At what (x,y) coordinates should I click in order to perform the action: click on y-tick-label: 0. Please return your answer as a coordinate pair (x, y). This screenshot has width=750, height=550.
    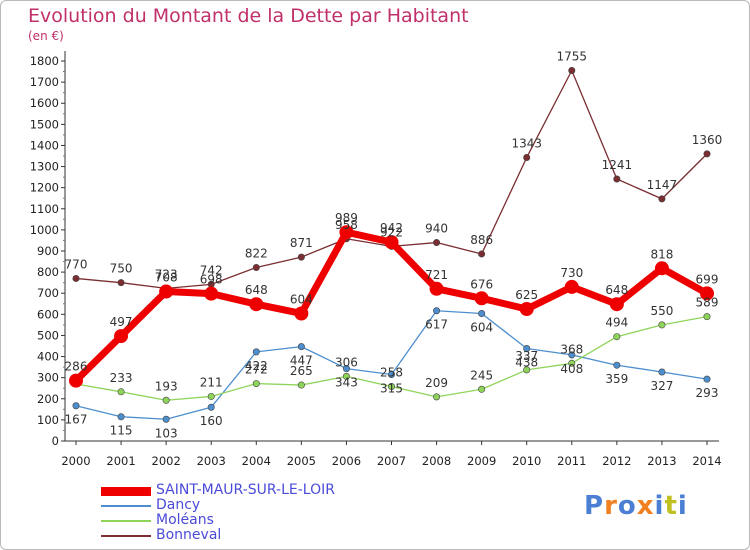
    Looking at the image, I should click on (55, 441).